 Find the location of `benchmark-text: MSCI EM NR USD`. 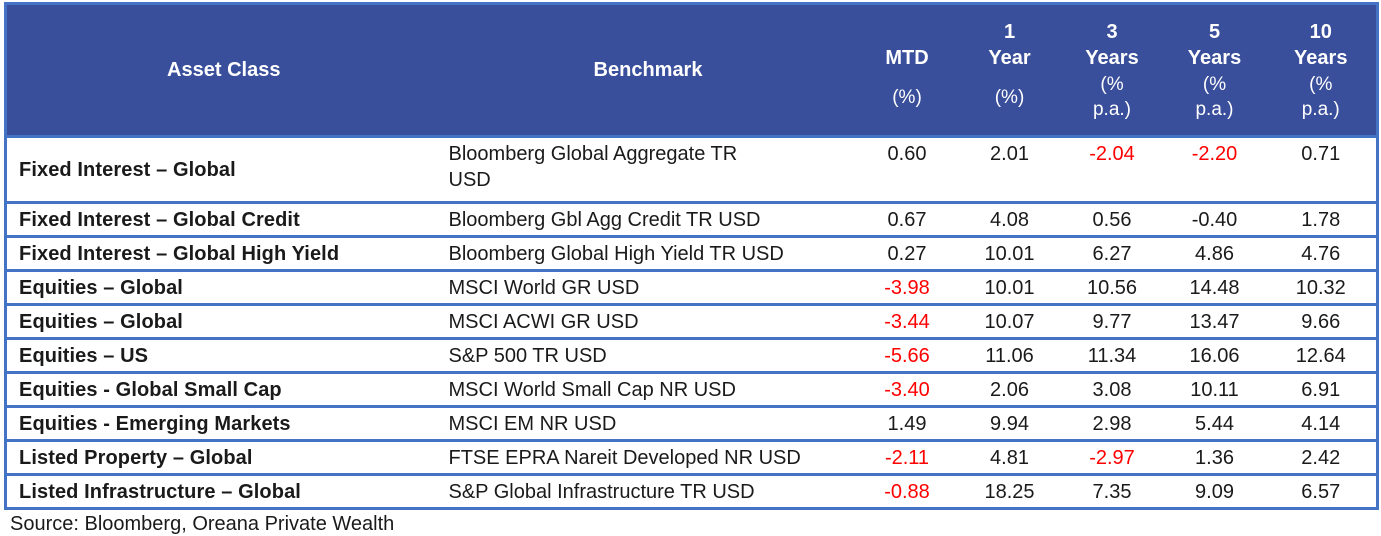

benchmark-text: MSCI EM NR USD is located at coordinates (532, 424).